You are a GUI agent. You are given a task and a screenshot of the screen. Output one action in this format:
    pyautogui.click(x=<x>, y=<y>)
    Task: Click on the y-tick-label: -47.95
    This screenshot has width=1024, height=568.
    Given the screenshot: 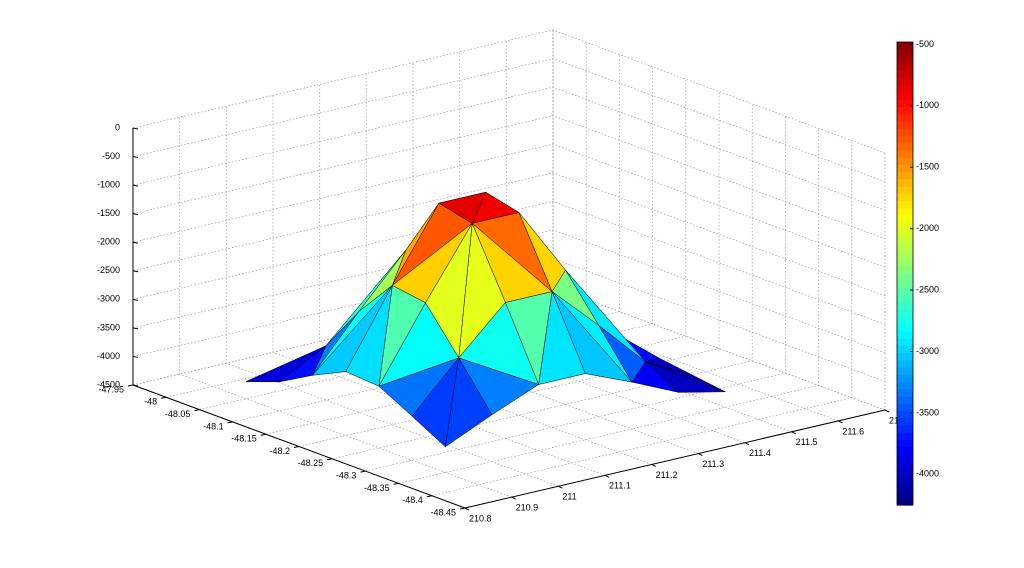 What is the action you would take?
    pyautogui.click(x=111, y=389)
    